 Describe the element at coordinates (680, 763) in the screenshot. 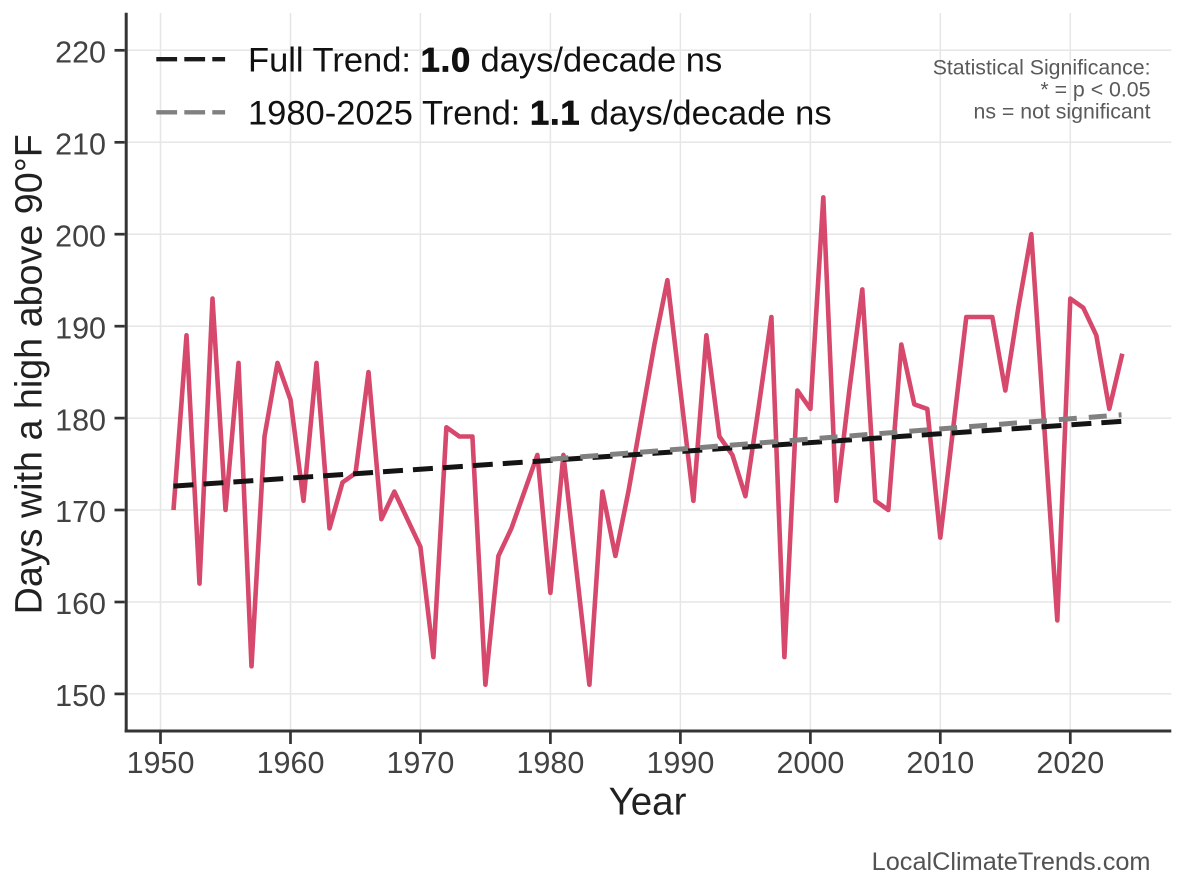

I see `svg-text: 1990` at that location.